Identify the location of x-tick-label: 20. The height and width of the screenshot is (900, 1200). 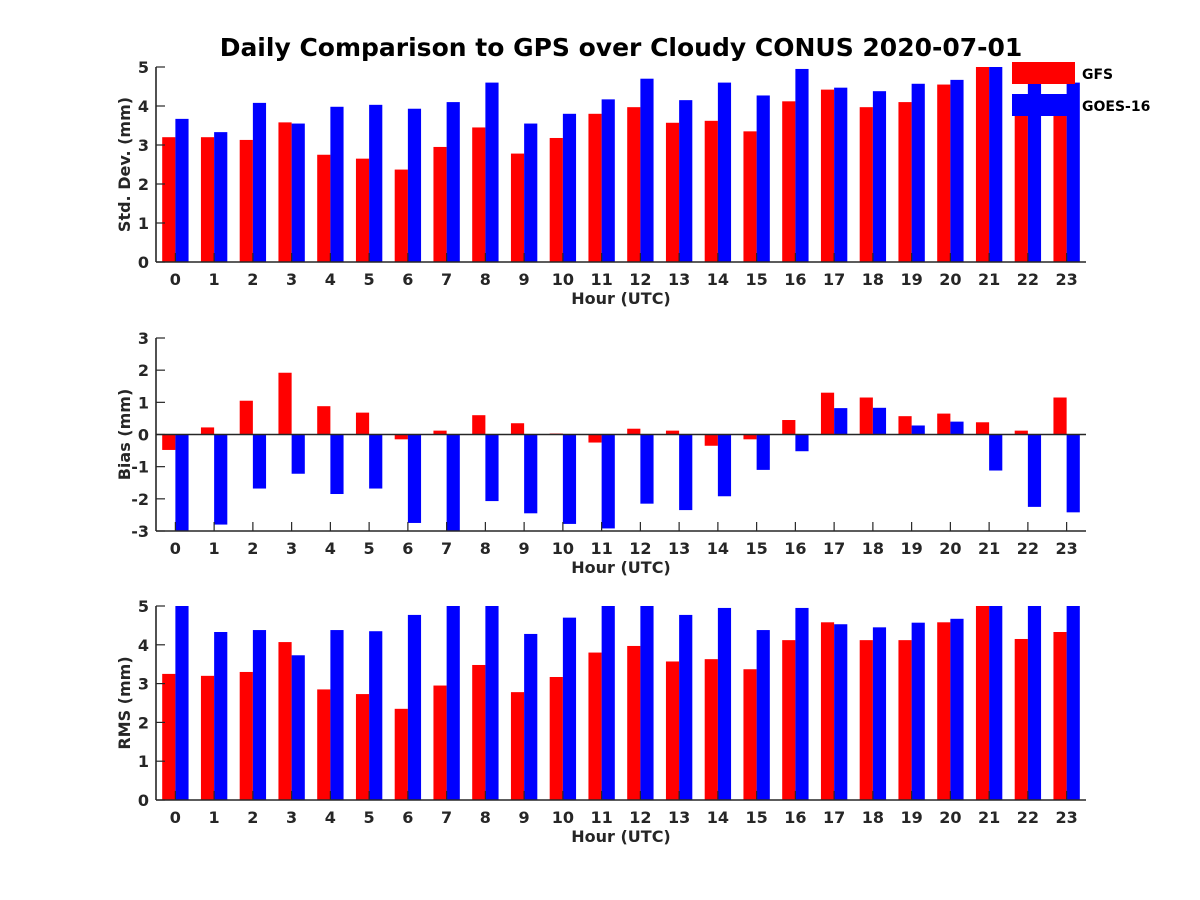
(950, 548).